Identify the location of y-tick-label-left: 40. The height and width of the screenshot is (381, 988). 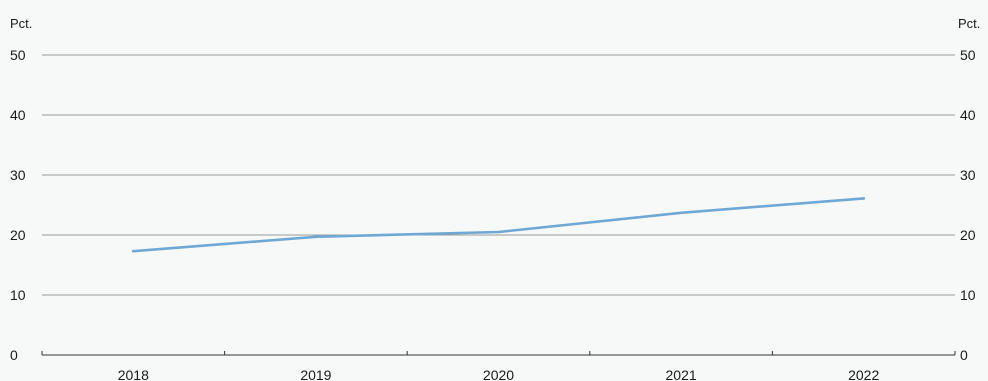
(18, 115).